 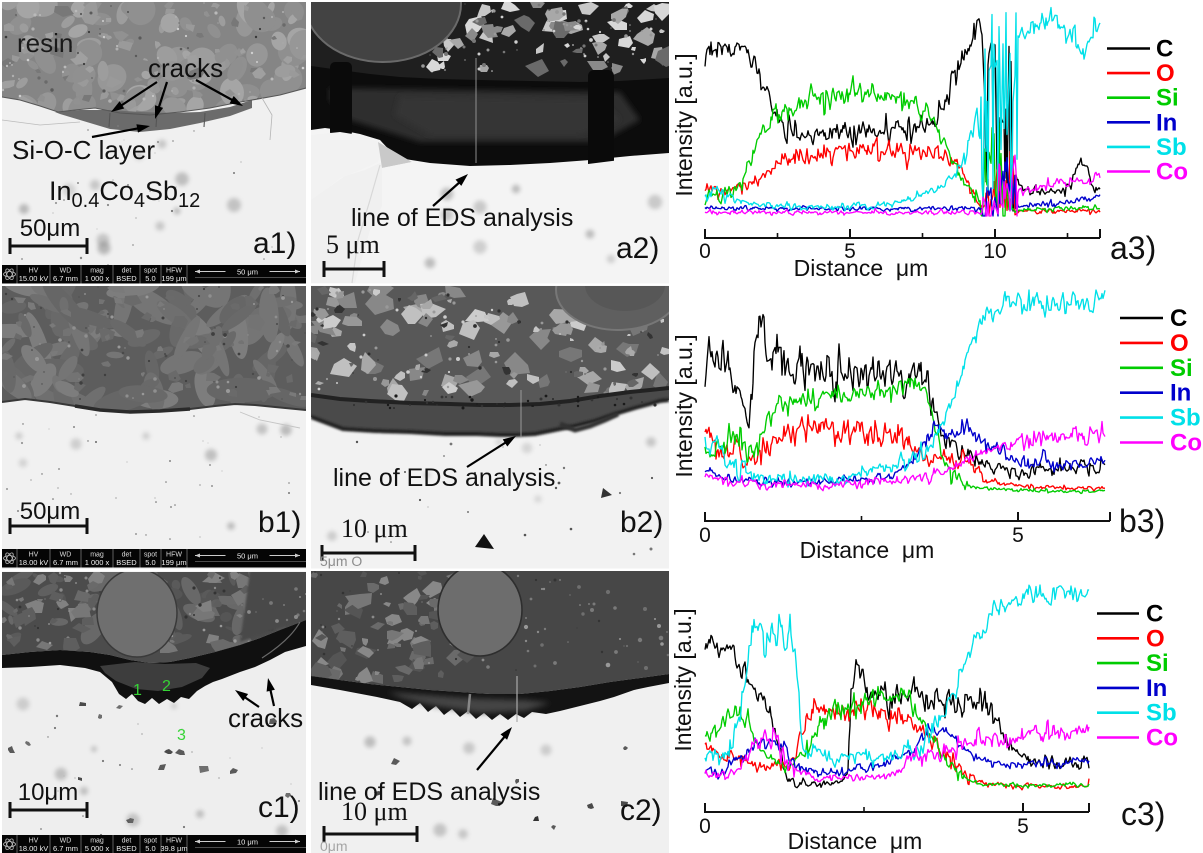 I want to click on svg-text: 5μm O, so click(x=341, y=561).